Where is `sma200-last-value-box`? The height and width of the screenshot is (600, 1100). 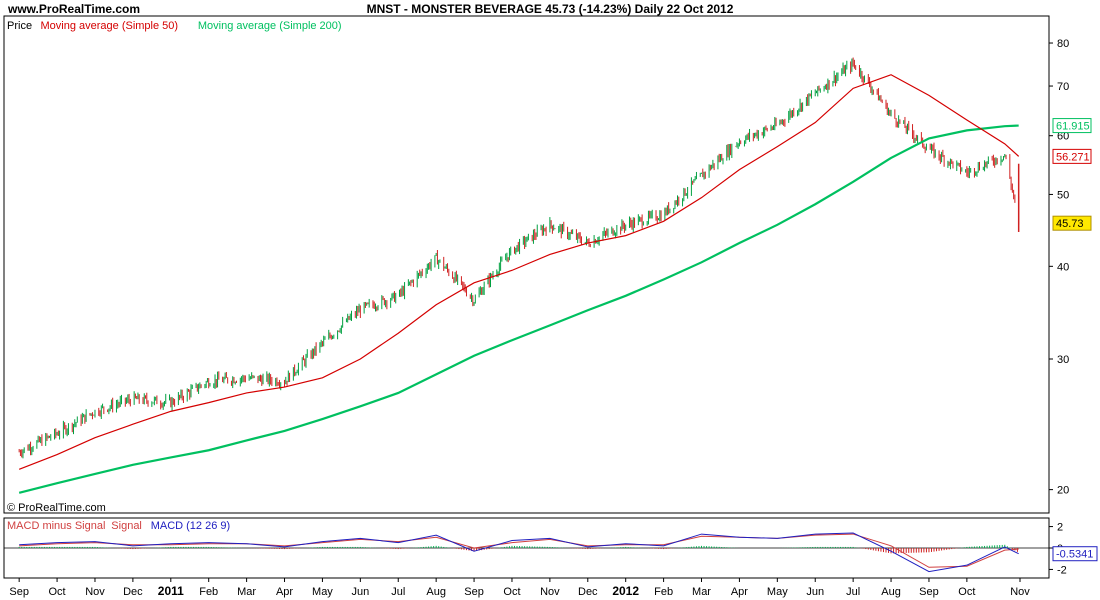 sma200-last-value-box is located at coordinates (1072, 126).